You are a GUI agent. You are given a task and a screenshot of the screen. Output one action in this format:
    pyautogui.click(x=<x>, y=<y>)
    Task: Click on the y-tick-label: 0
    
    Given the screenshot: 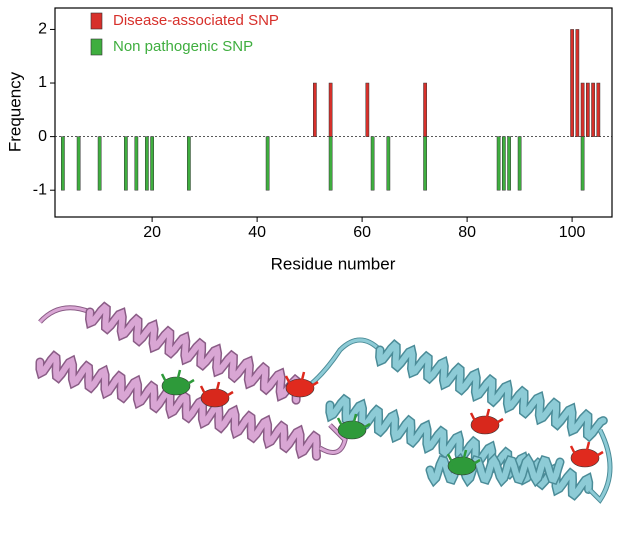 What is the action you would take?
    pyautogui.click(x=42, y=136)
    